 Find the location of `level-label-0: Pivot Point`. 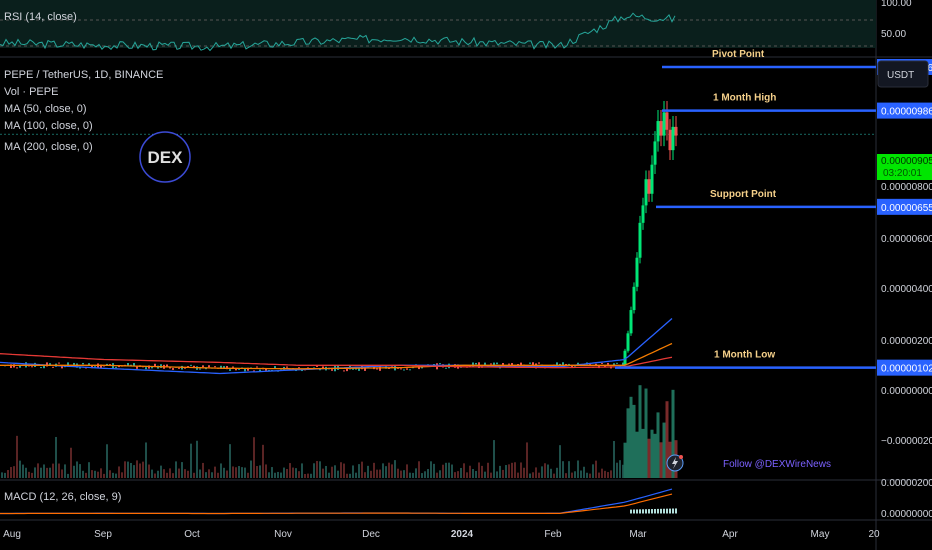

level-label-0: Pivot Point is located at coordinates (738, 54).